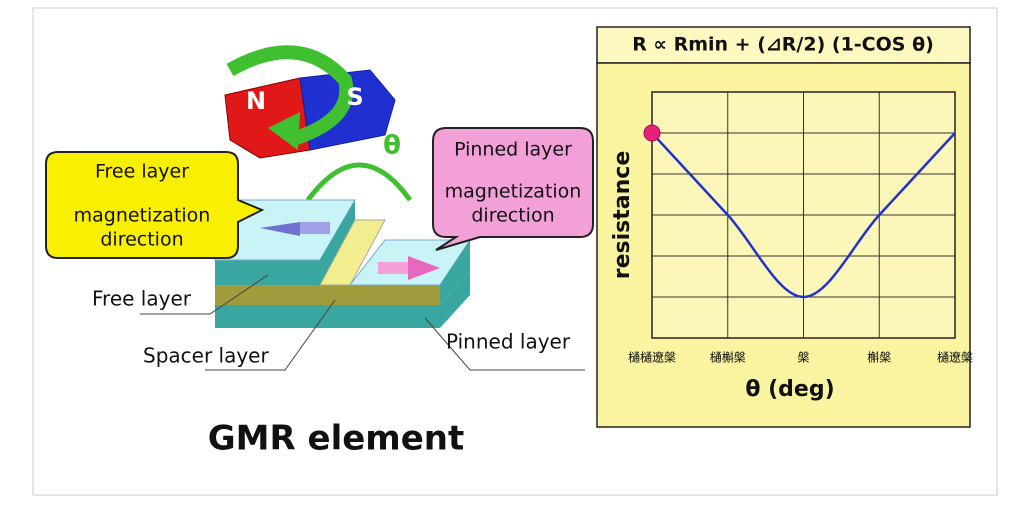  Describe the element at coordinates (652, 357) in the screenshot. I see `x-tick-label: 樋樋遼槃` at that location.